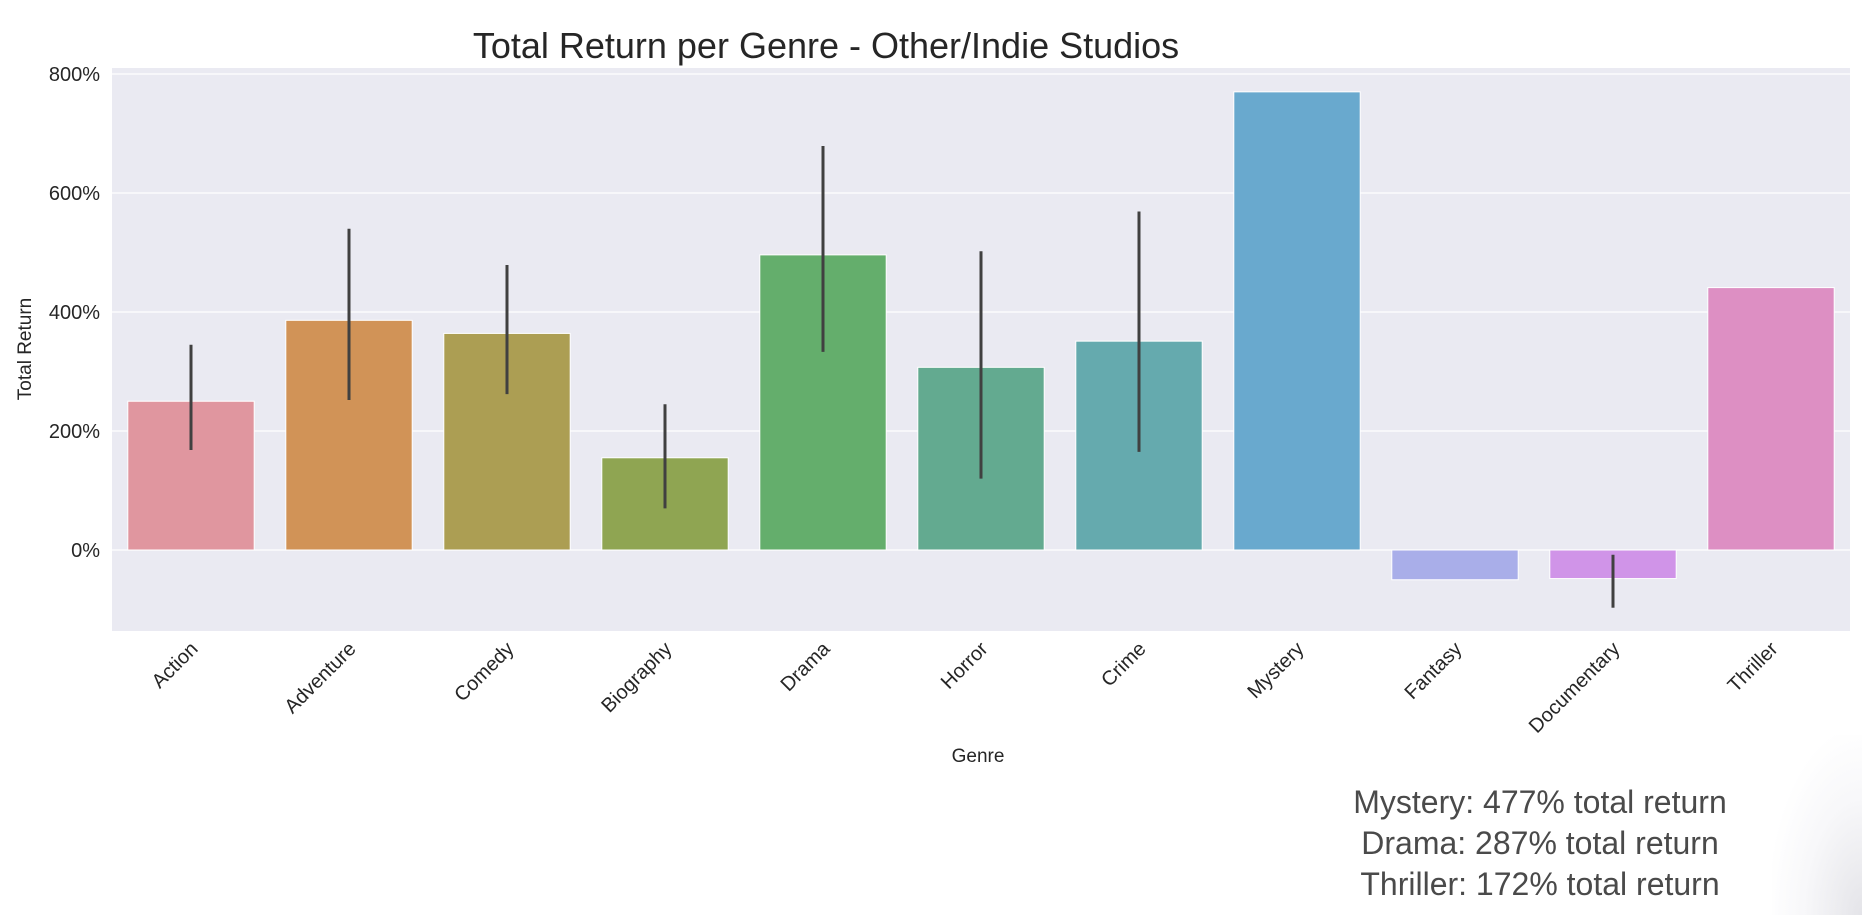 The width and height of the screenshot is (1862, 915). Describe the element at coordinates (1275, 670) in the screenshot. I see `x-tick-label-mystery: Mystery` at that location.